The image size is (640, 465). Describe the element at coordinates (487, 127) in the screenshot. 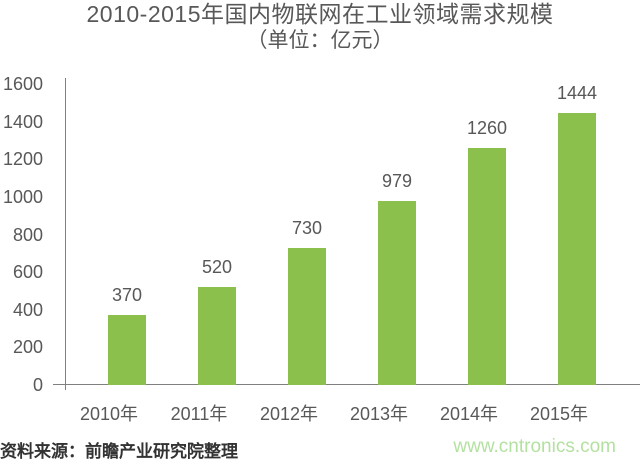

I see `bar-value-label: 1260` at that location.